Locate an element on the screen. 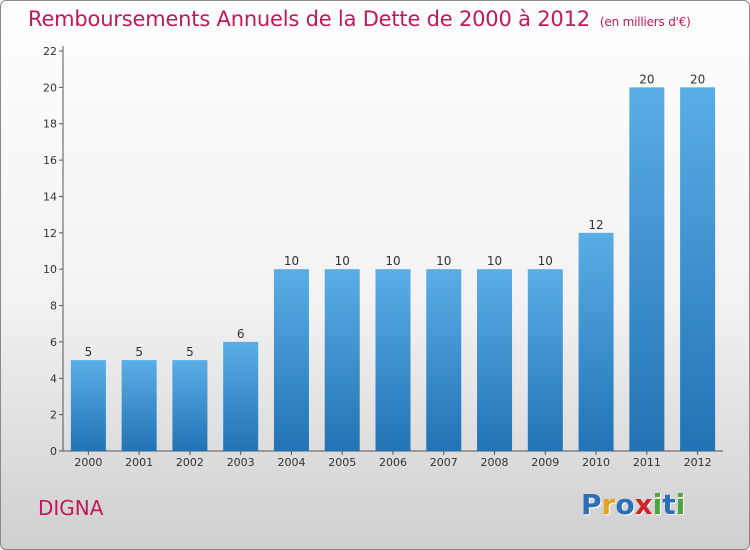 The image size is (750, 550). x-tick-label: 2010 is located at coordinates (596, 462).